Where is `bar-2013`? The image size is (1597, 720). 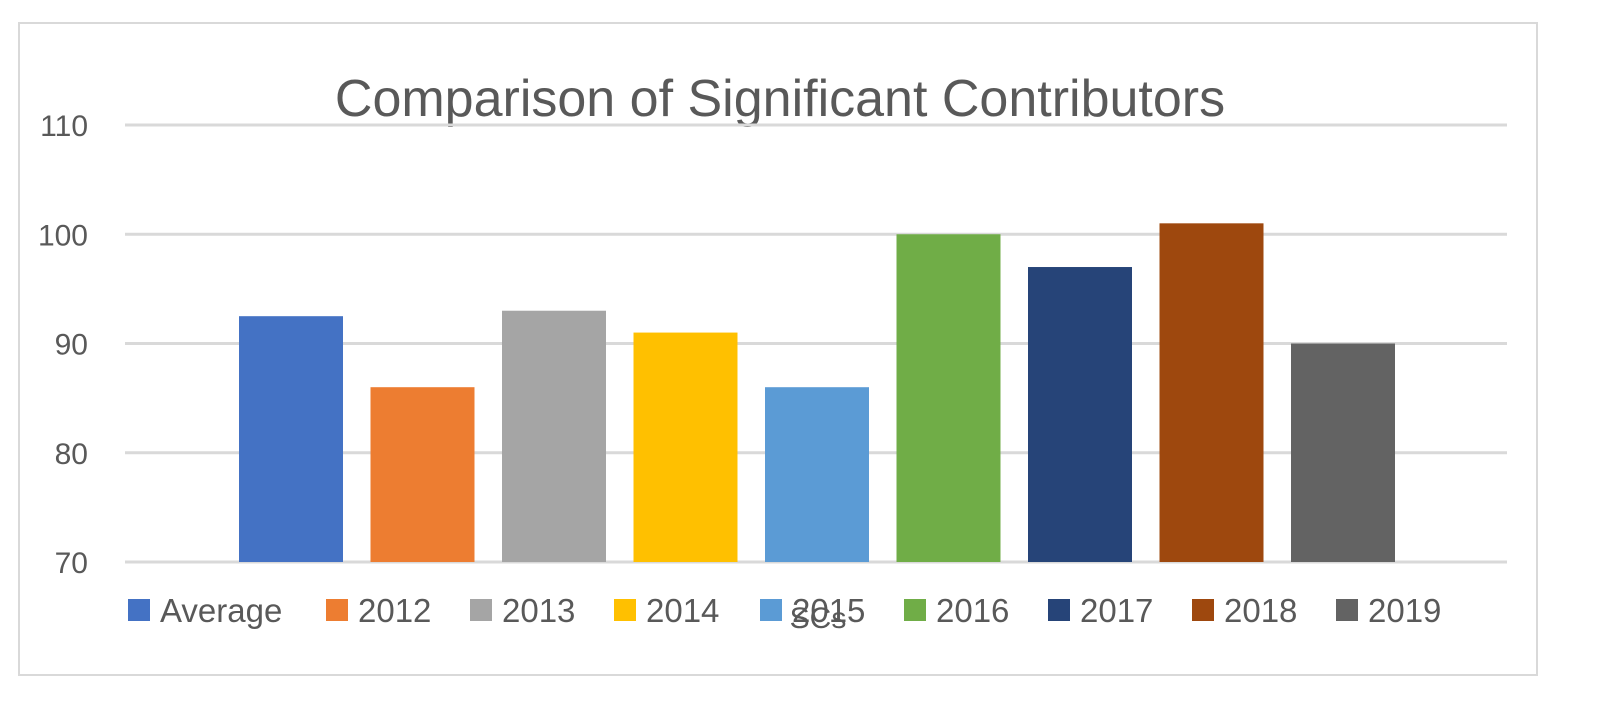
bar-2013 is located at coordinates (554, 436).